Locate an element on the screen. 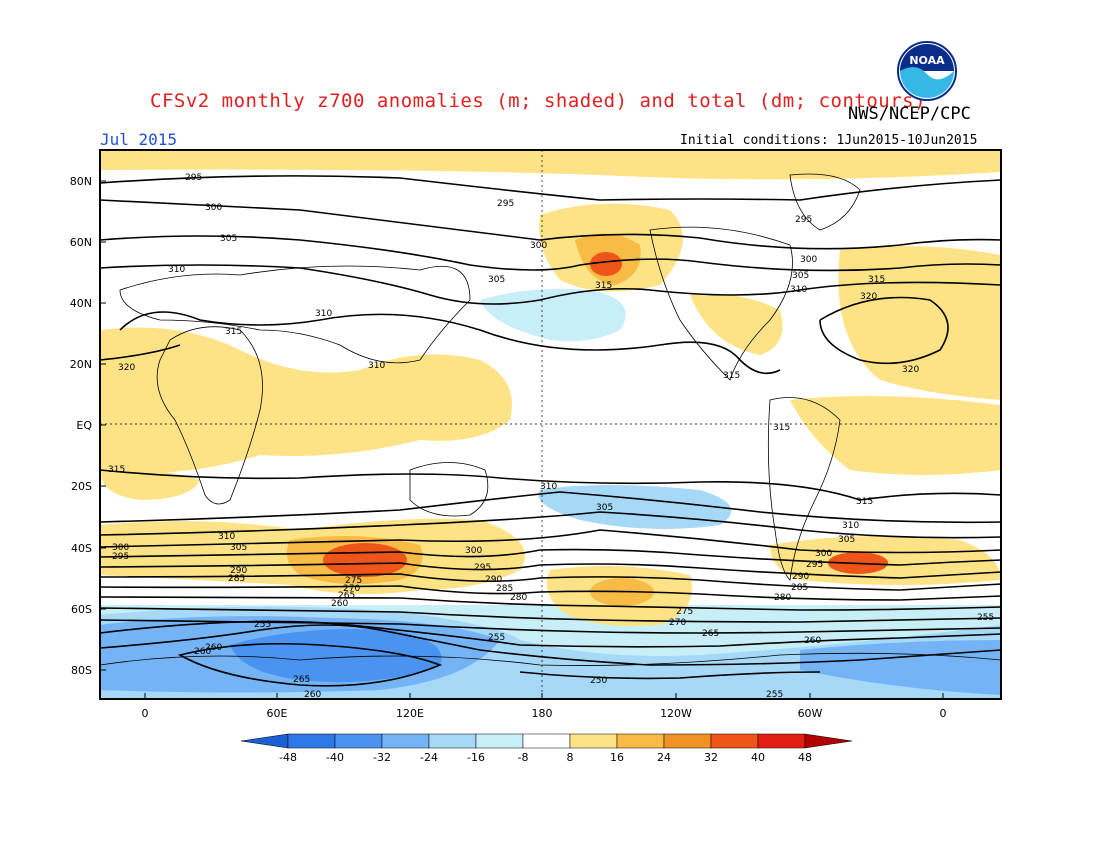 The image size is (1100, 850). colorbar-label: 40 is located at coordinates (758, 757).